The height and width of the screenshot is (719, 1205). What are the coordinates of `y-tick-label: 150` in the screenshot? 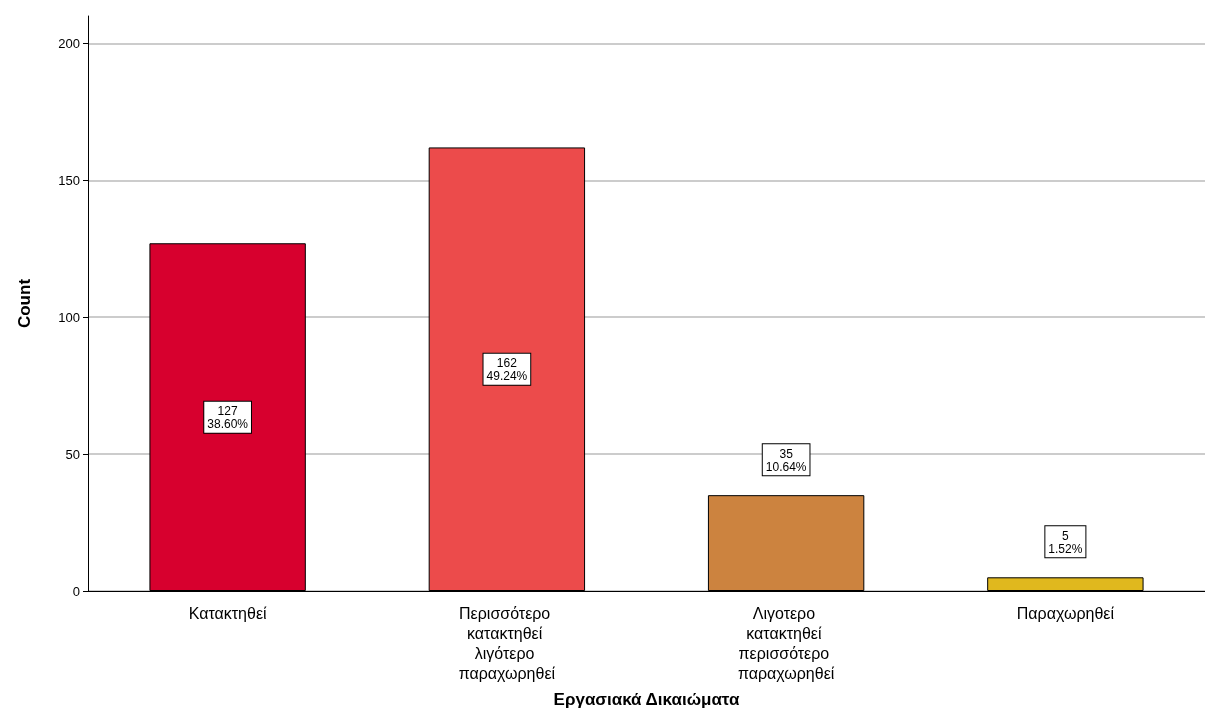 It's located at (69, 180).